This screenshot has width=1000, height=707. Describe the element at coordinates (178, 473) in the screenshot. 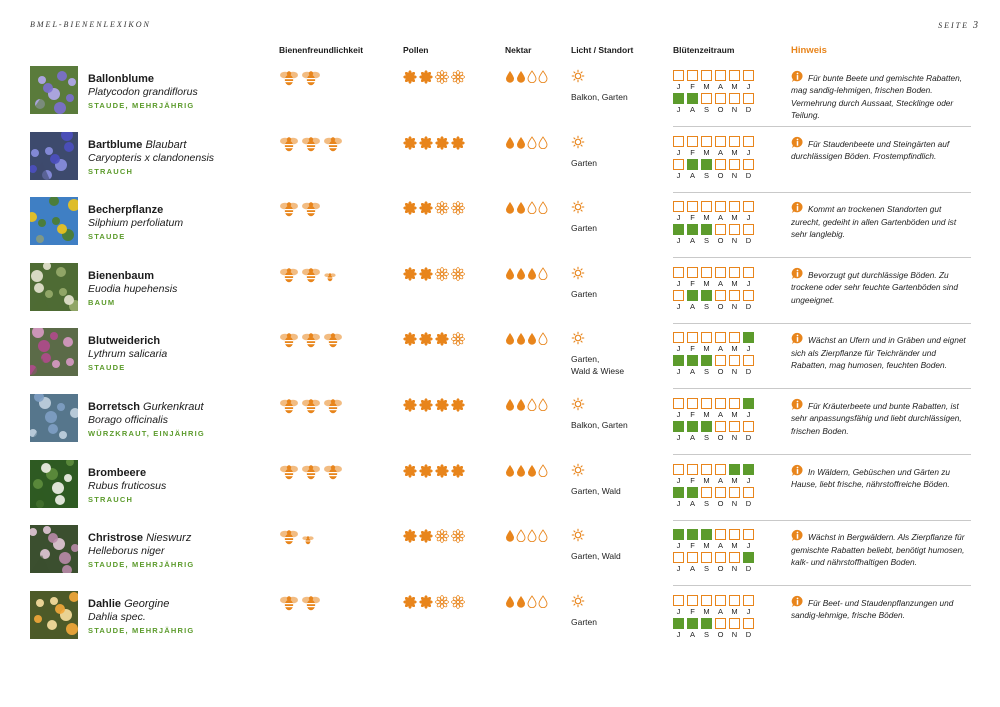

I see `plant-common-name: Brombeere` at that location.